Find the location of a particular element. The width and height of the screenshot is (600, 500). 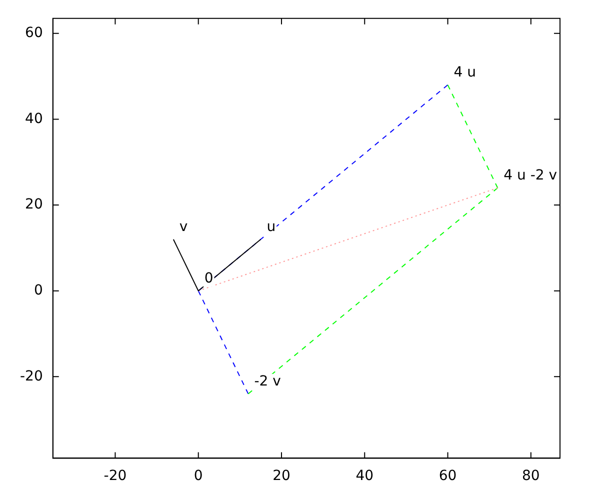

annotation: 4 u is located at coordinates (465, 72).